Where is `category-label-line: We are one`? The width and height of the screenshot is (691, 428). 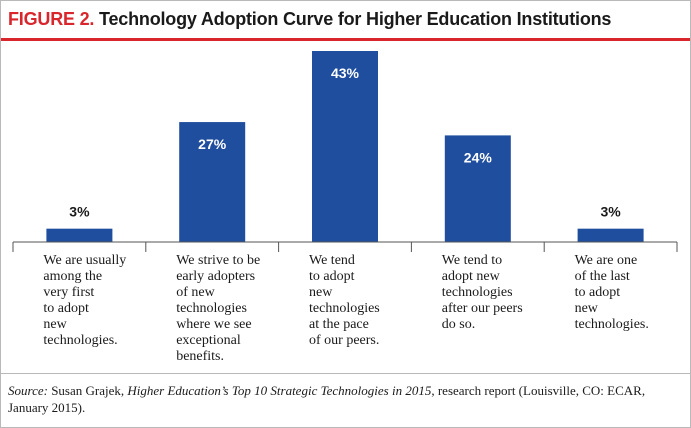
category-label-line: We are one is located at coordinates (606, 260).